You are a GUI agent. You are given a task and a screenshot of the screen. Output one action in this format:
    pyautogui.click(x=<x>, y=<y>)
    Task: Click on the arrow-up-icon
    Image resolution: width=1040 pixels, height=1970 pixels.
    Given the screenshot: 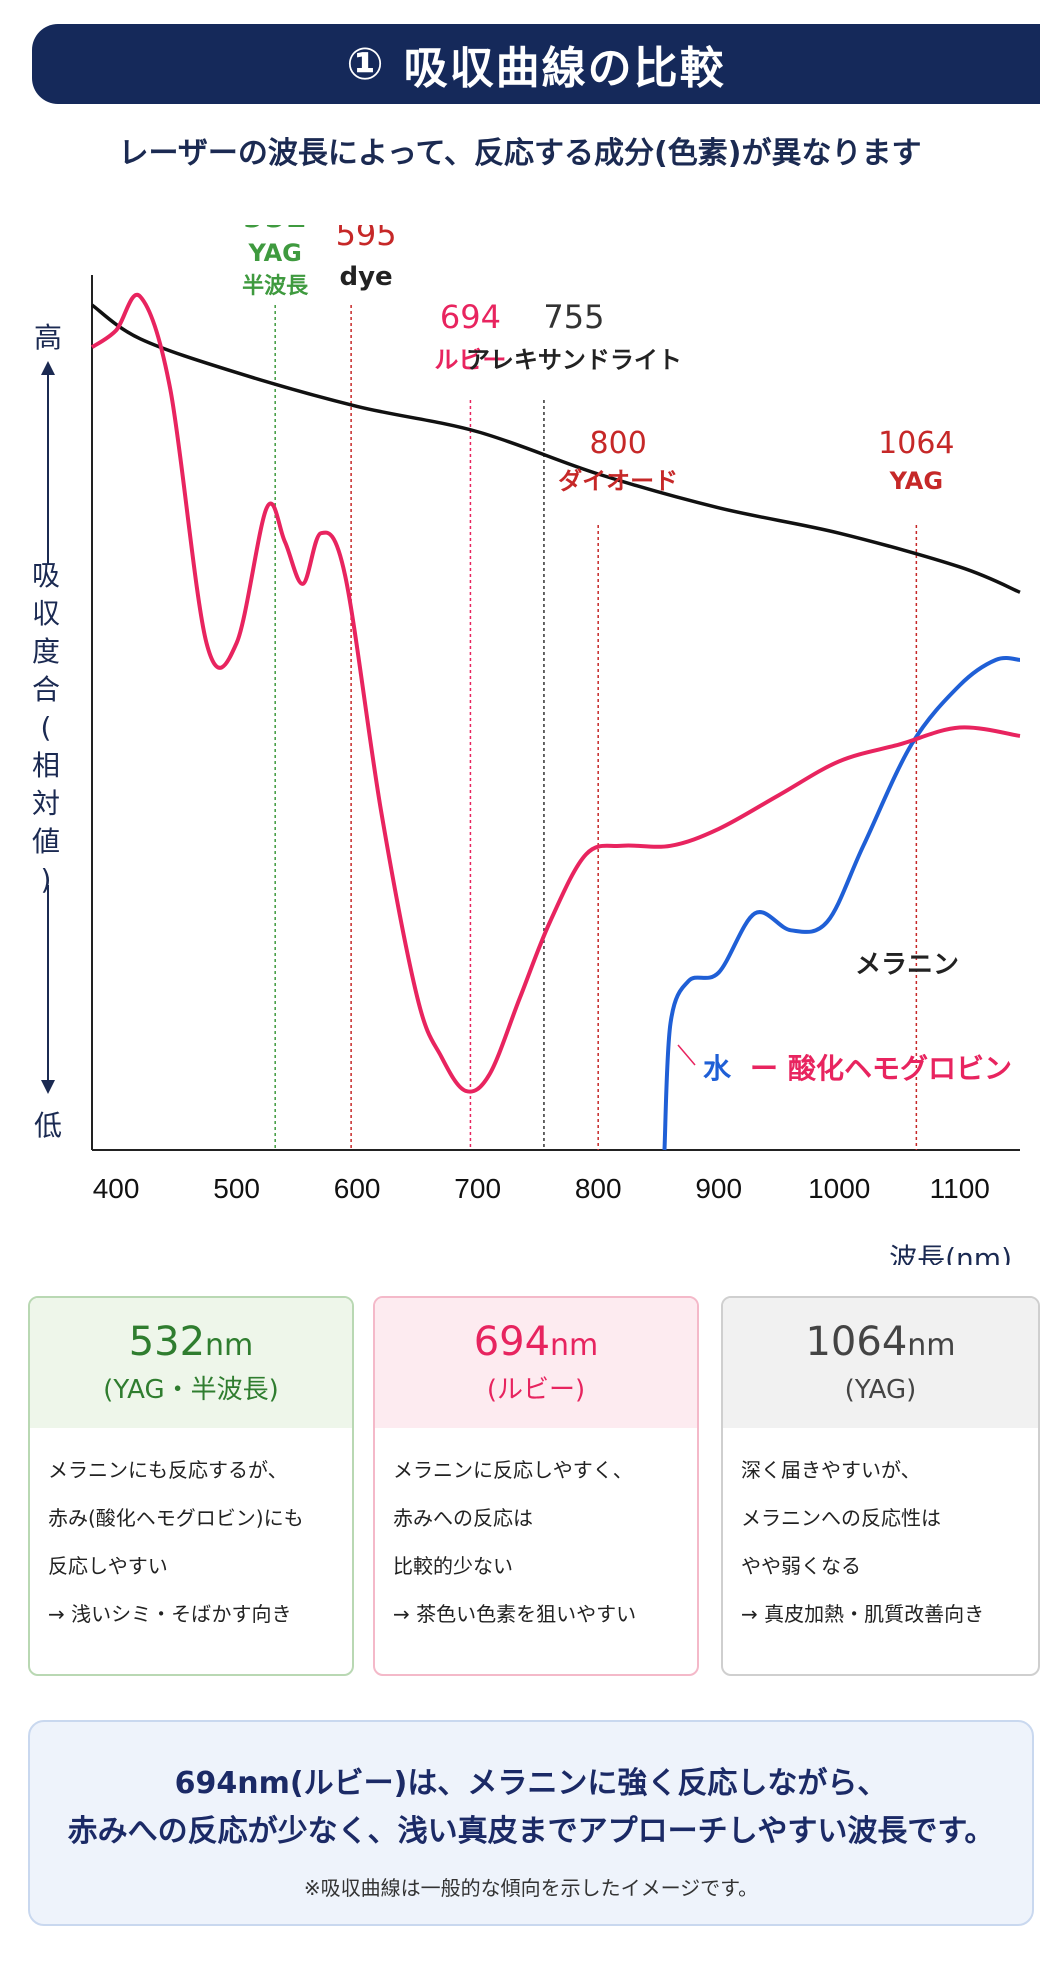 What is the action you would take?
    pyautogui.click(x=48, y=368)
    